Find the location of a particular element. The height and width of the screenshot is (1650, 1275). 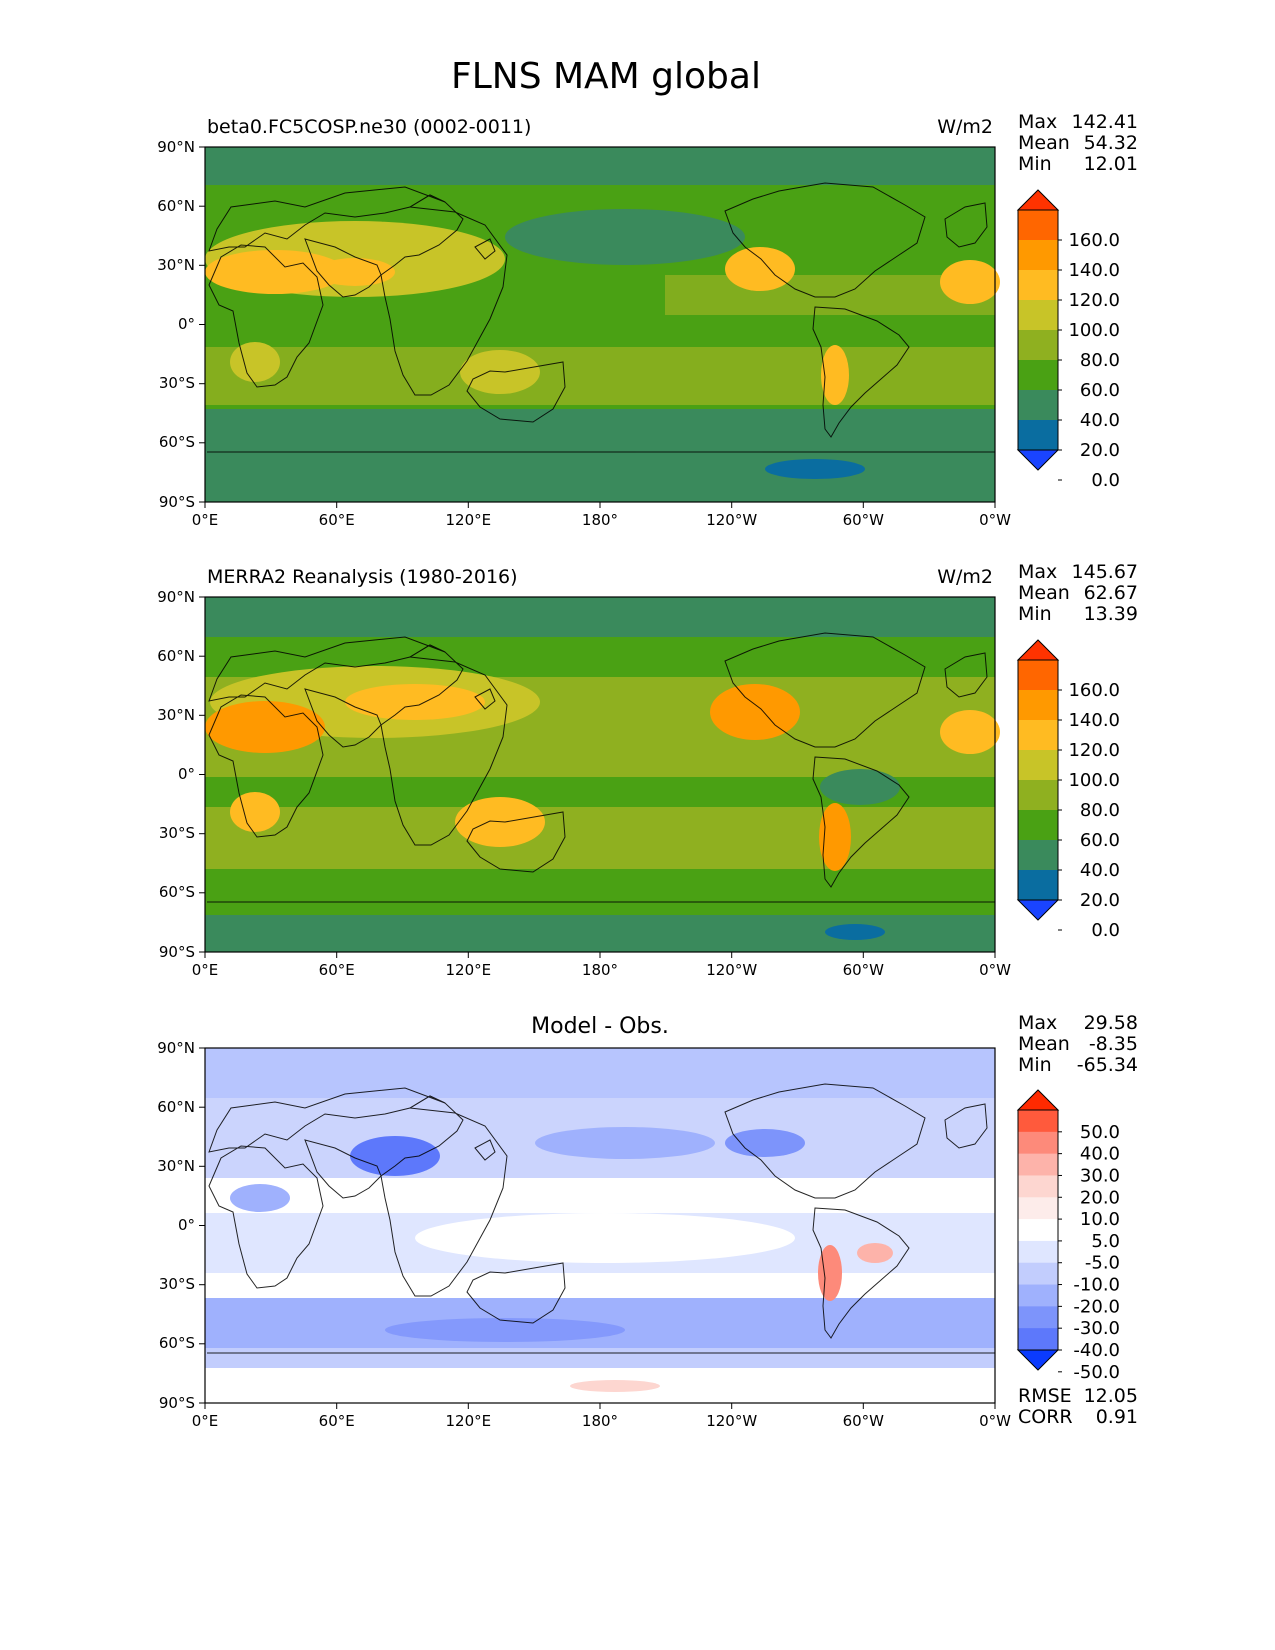

stat-value: -8.35 is located at coordinates (1113, 1044).